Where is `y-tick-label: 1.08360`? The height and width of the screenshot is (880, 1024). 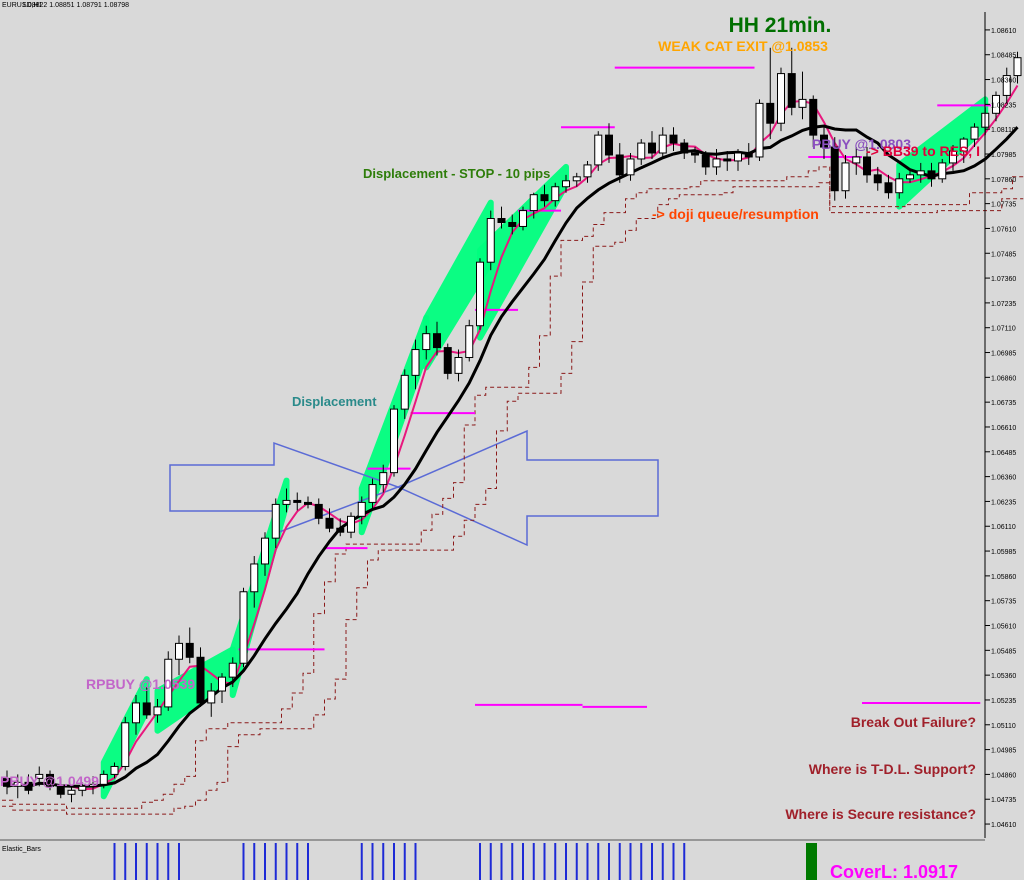
y-tick-label: 1.08360 is located at coordinates (1003, 81).